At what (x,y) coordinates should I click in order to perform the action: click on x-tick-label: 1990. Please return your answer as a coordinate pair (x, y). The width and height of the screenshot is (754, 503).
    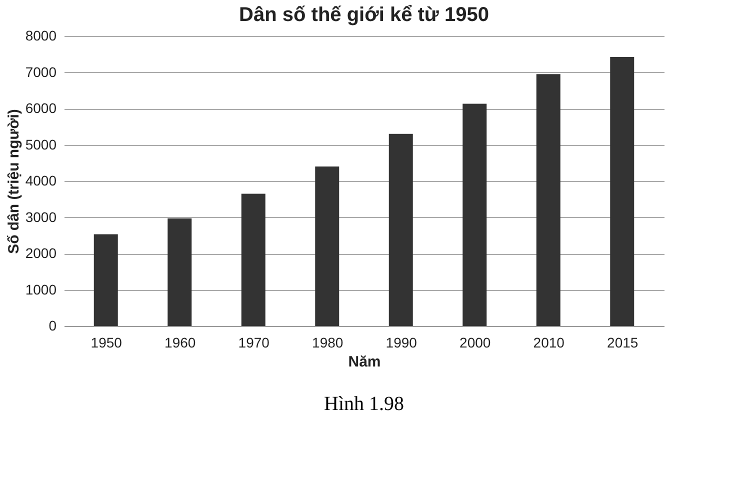
    Looking at the image, I should click on (402, 342).